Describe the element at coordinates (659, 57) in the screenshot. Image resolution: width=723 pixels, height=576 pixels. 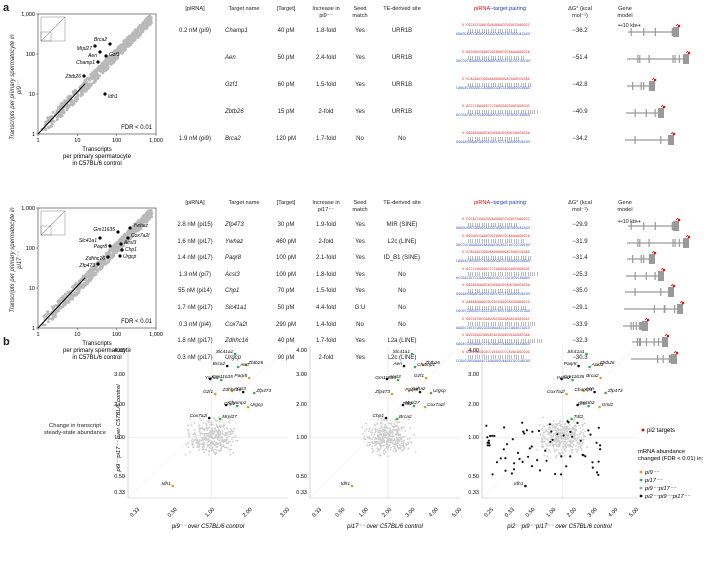
I see `gene-model` at that location.